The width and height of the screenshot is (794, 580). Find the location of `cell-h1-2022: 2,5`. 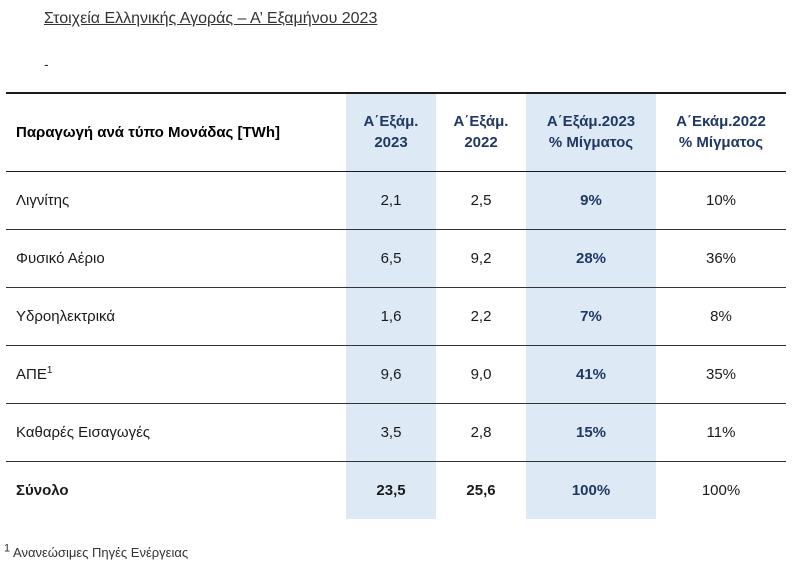

cell-h1-2022: 2,5 is located at coordinates (481, 200).